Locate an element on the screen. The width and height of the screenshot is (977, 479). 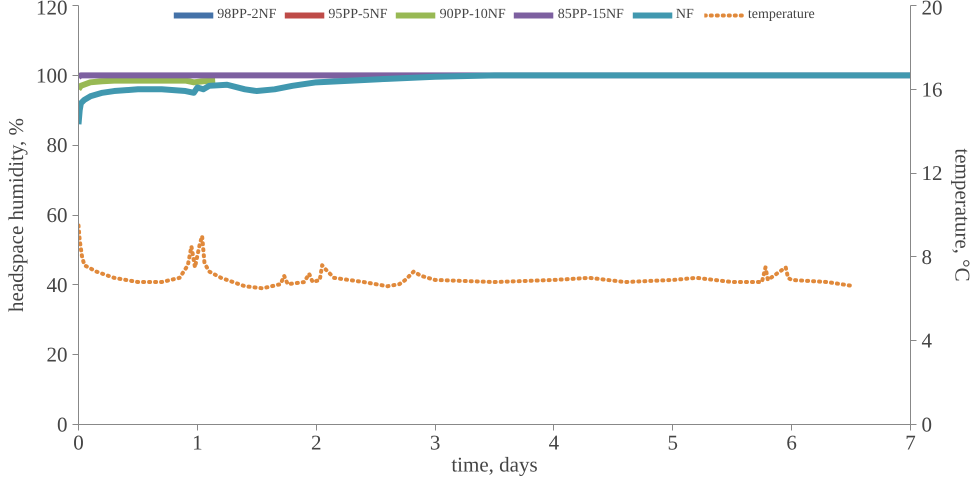
y2-tick-label: 16 is located at coordinates (932, 89).